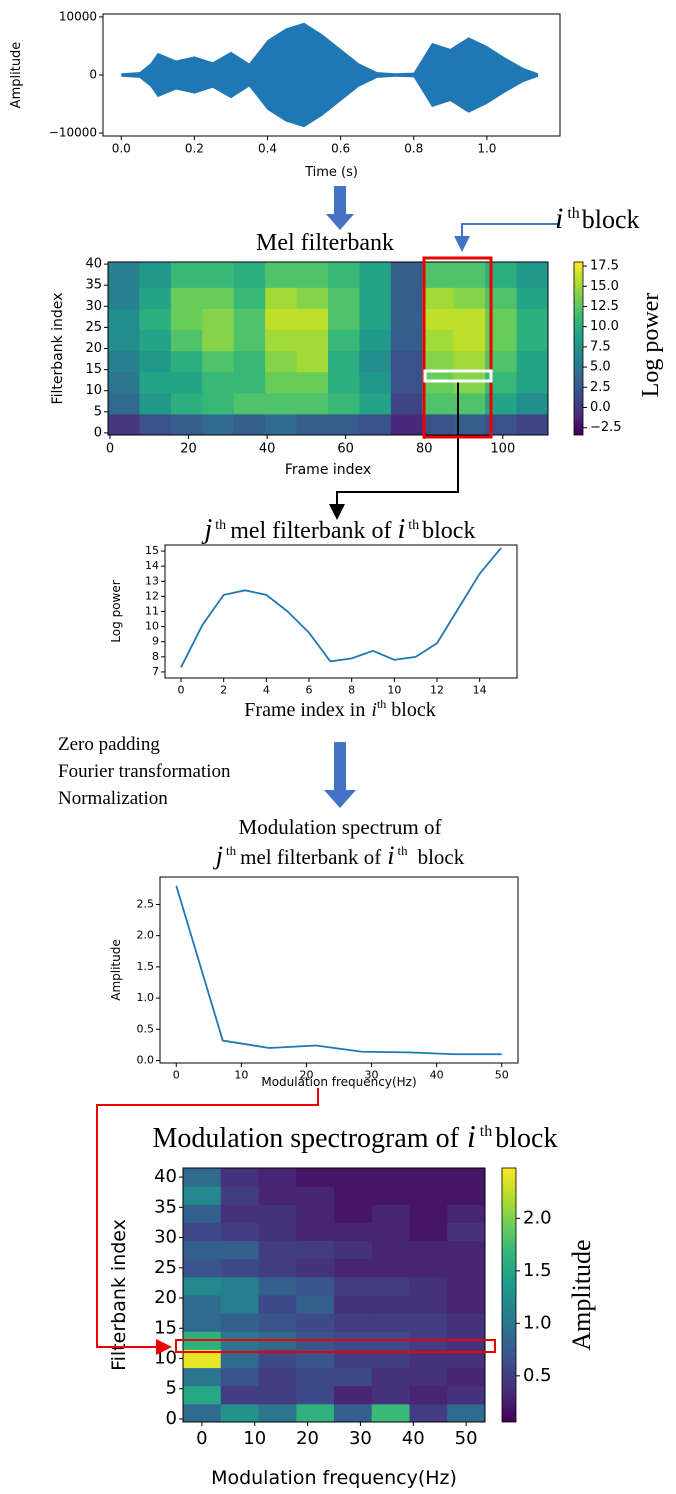 The width and height of the screenshot is (676, 1494). What do you see at coordinates (537, 1322) in the screenshot?
I see `colorbar-tick-label: 1.0` at bounding box center [537, 1322].